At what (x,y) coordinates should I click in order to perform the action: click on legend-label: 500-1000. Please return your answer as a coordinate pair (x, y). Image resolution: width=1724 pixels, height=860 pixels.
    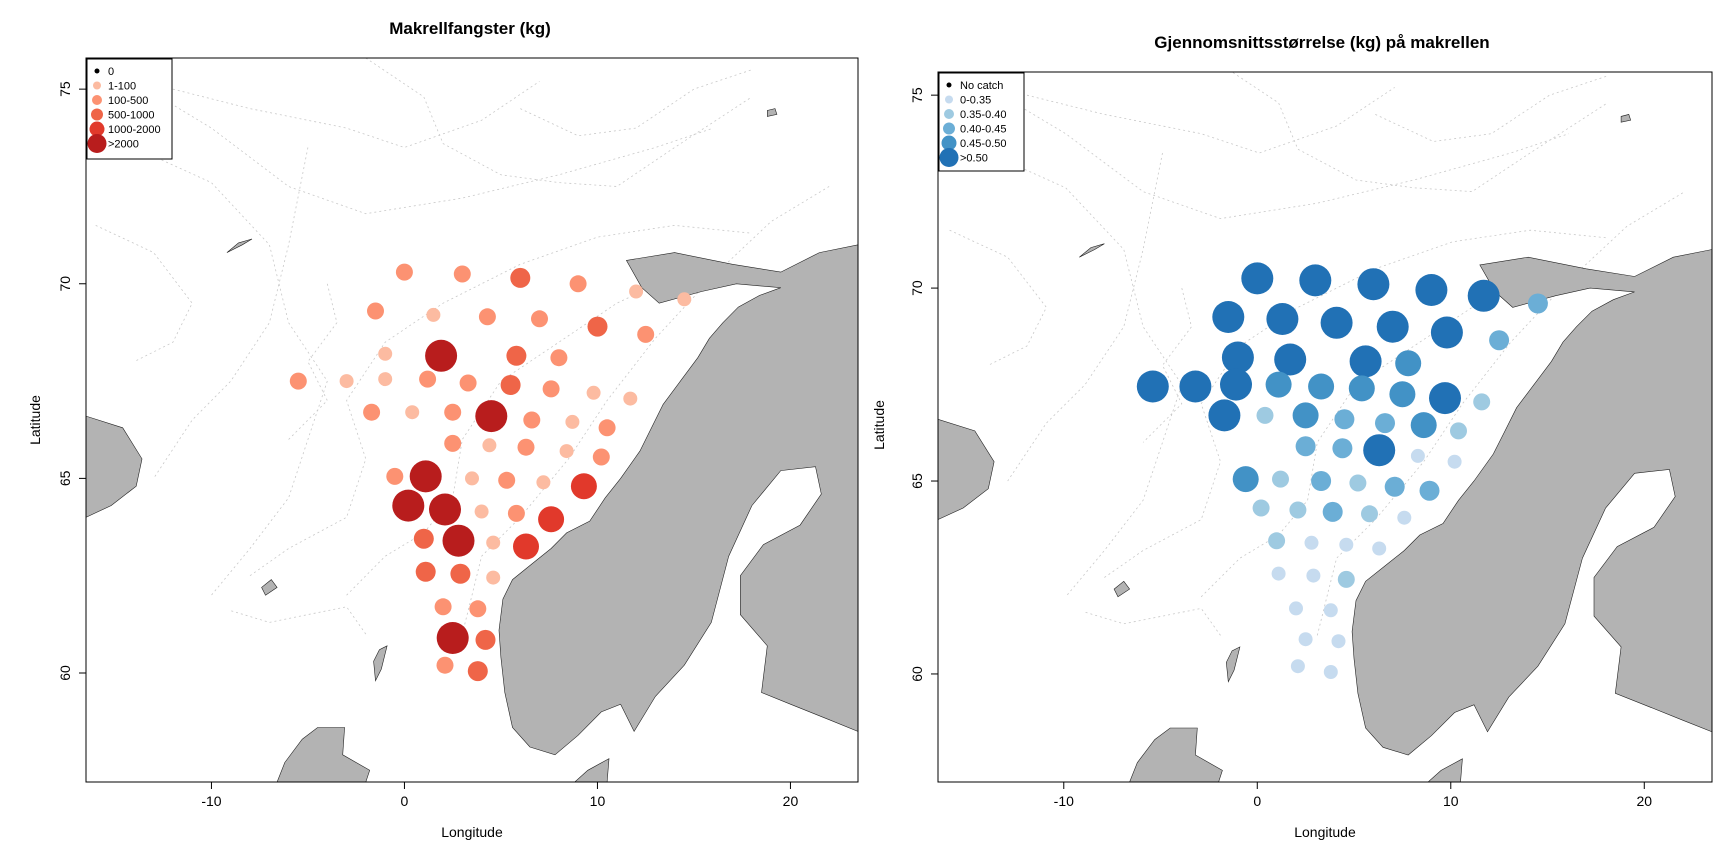
    Looking at the image, I should click on (131, 116).